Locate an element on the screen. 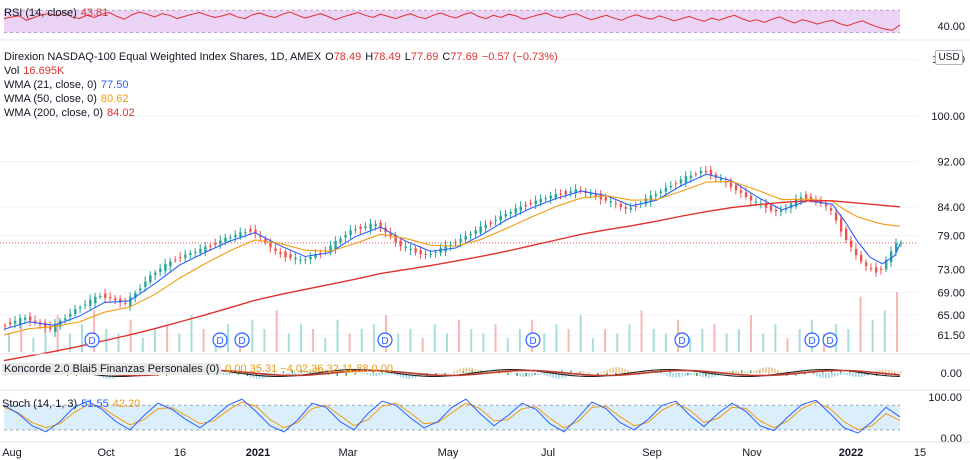  rsi-legend: RSI (14, close) 43.81 is located at coordinates (58, 13).